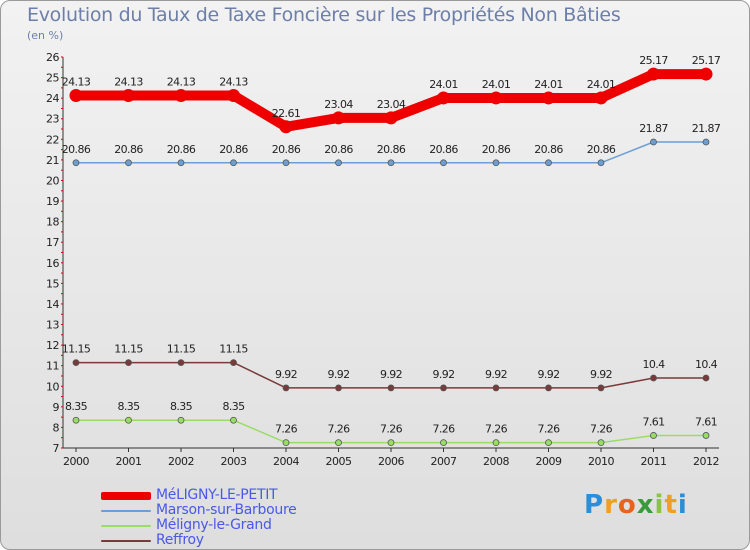  I want to click on y-tick-label: 17, so click(52, 242).